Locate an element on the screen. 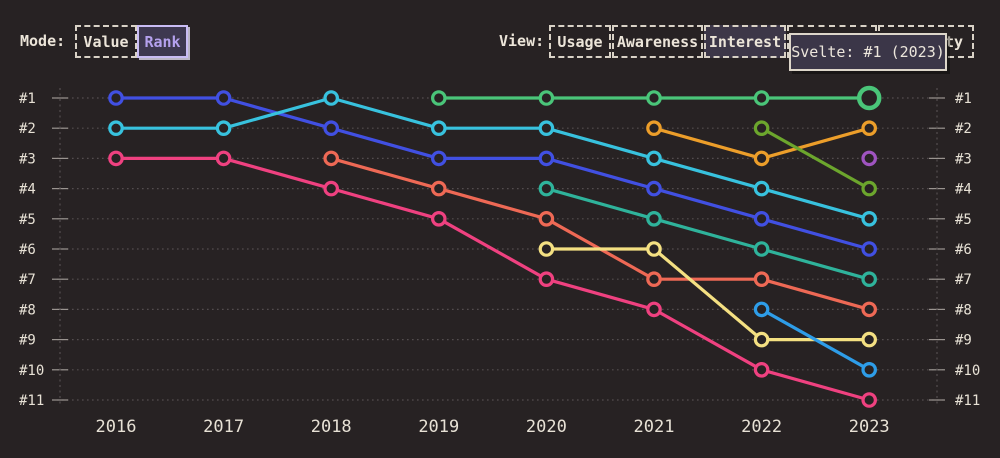  data-point-rose-2022 is located at coordinates (761, 369).